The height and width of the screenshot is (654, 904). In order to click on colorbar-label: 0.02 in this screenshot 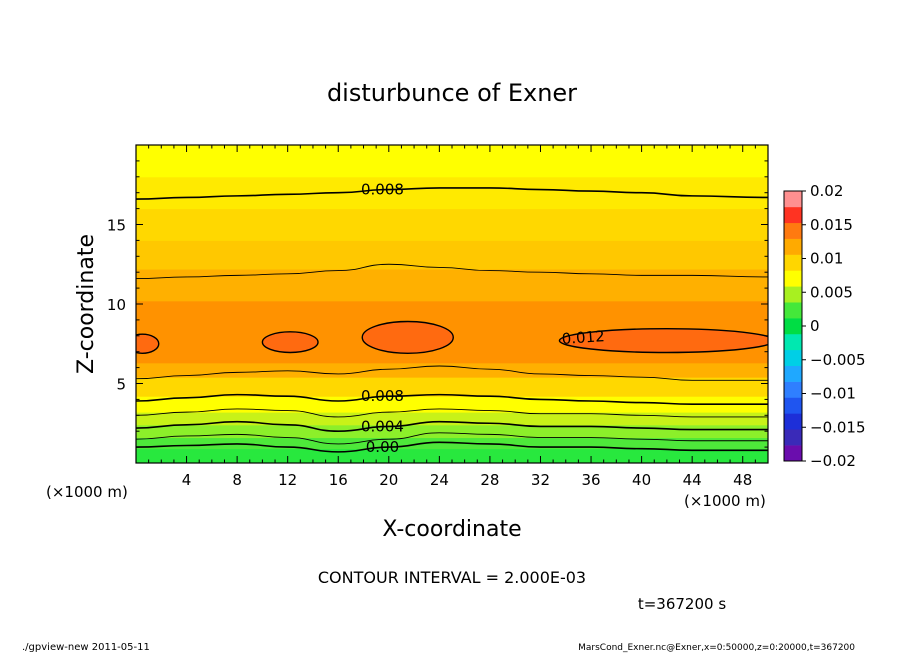, I will do `click(826, 191)`.